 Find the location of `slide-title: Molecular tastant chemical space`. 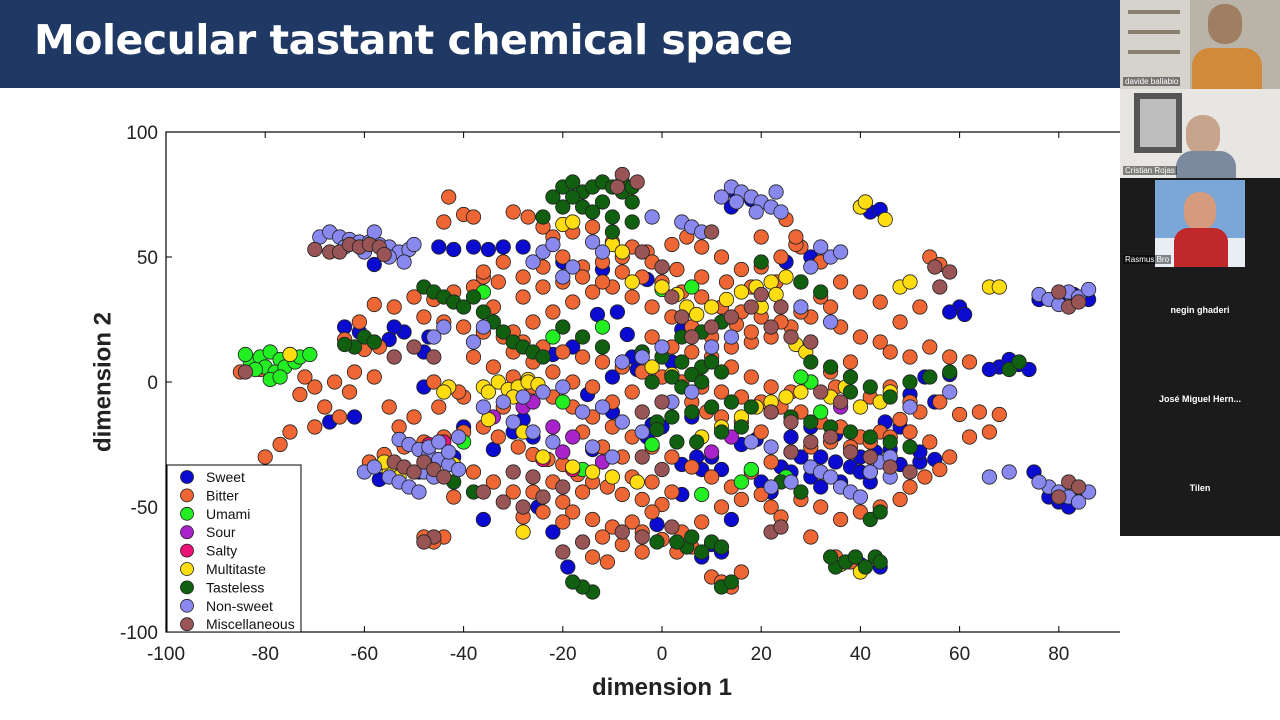

slide-title: Molecular tastant chemical space is located at coordinates (413, 40).